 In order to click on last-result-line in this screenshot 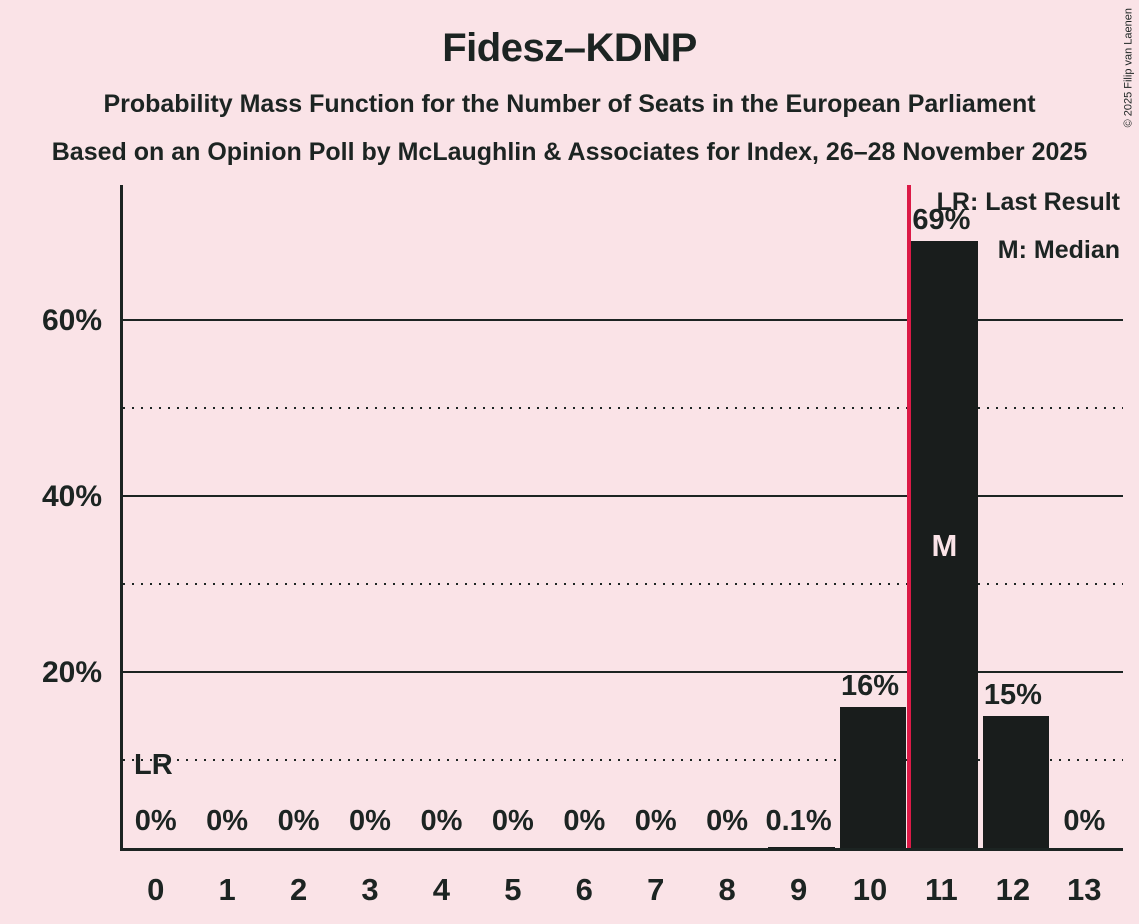, I will do `click(908, 516)`.